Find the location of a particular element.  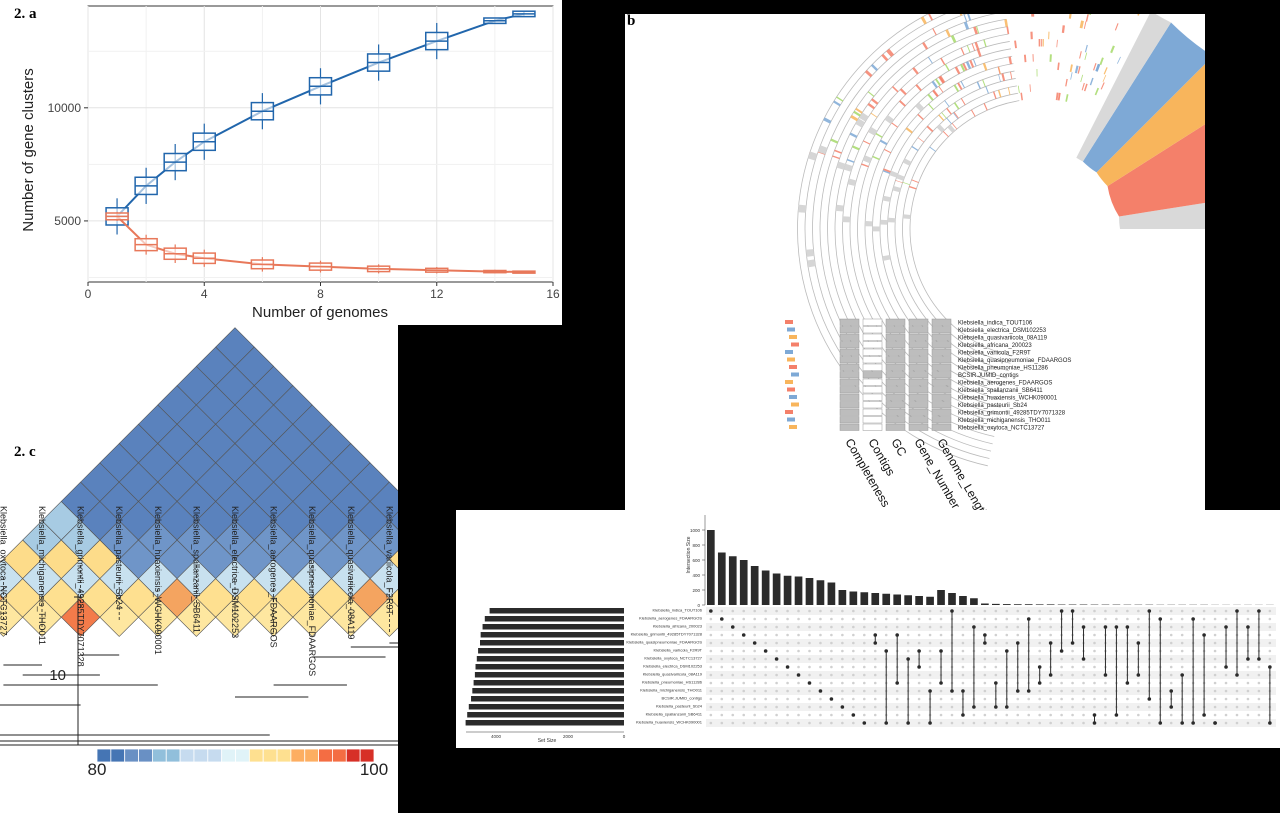

upset-y-tick-label: 200 is located at coordinates (696, 590).